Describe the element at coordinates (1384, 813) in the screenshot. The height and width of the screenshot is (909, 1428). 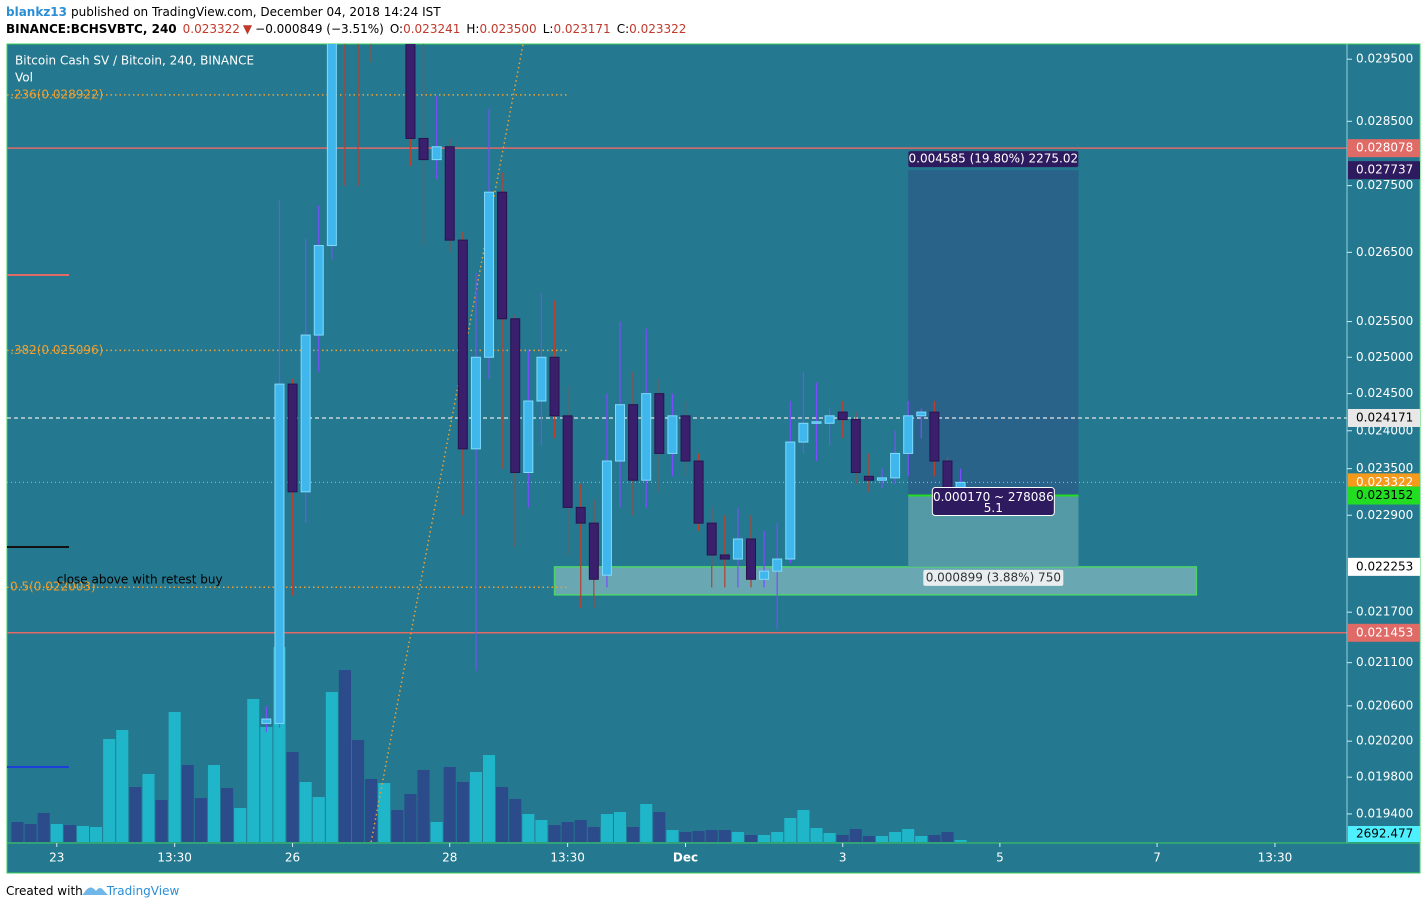
I see `y-tick-label: 0.019400` at that location.